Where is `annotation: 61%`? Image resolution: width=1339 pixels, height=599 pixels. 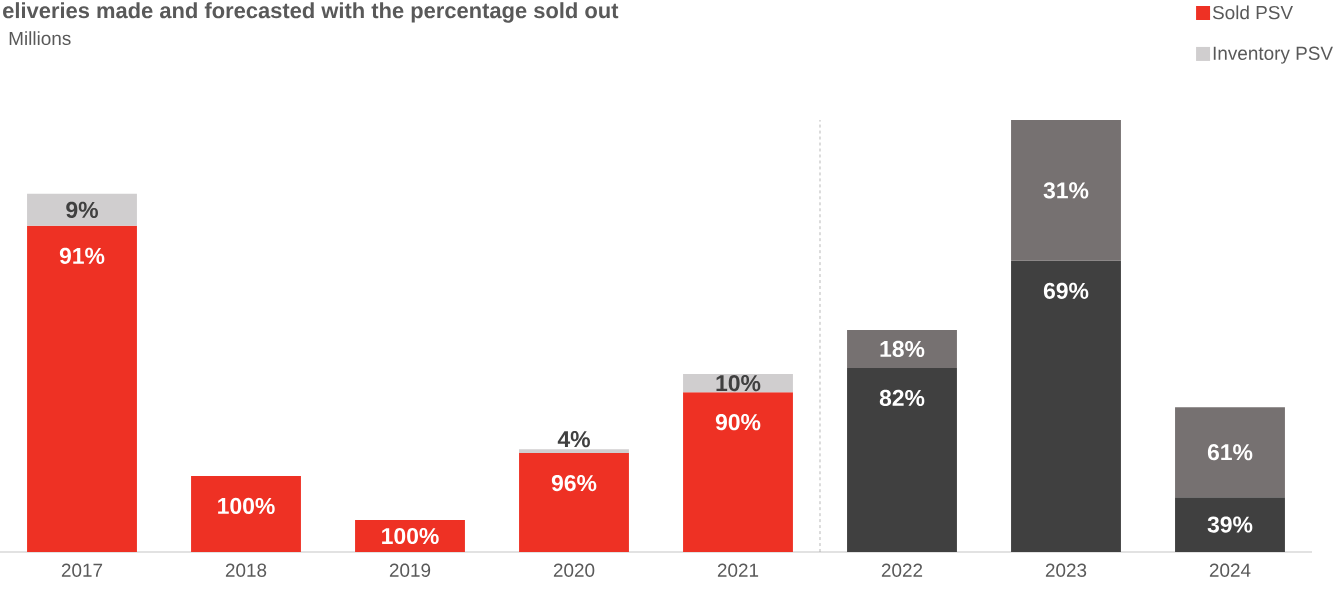
annotation: 61% is located at coordinates (1230, 452).